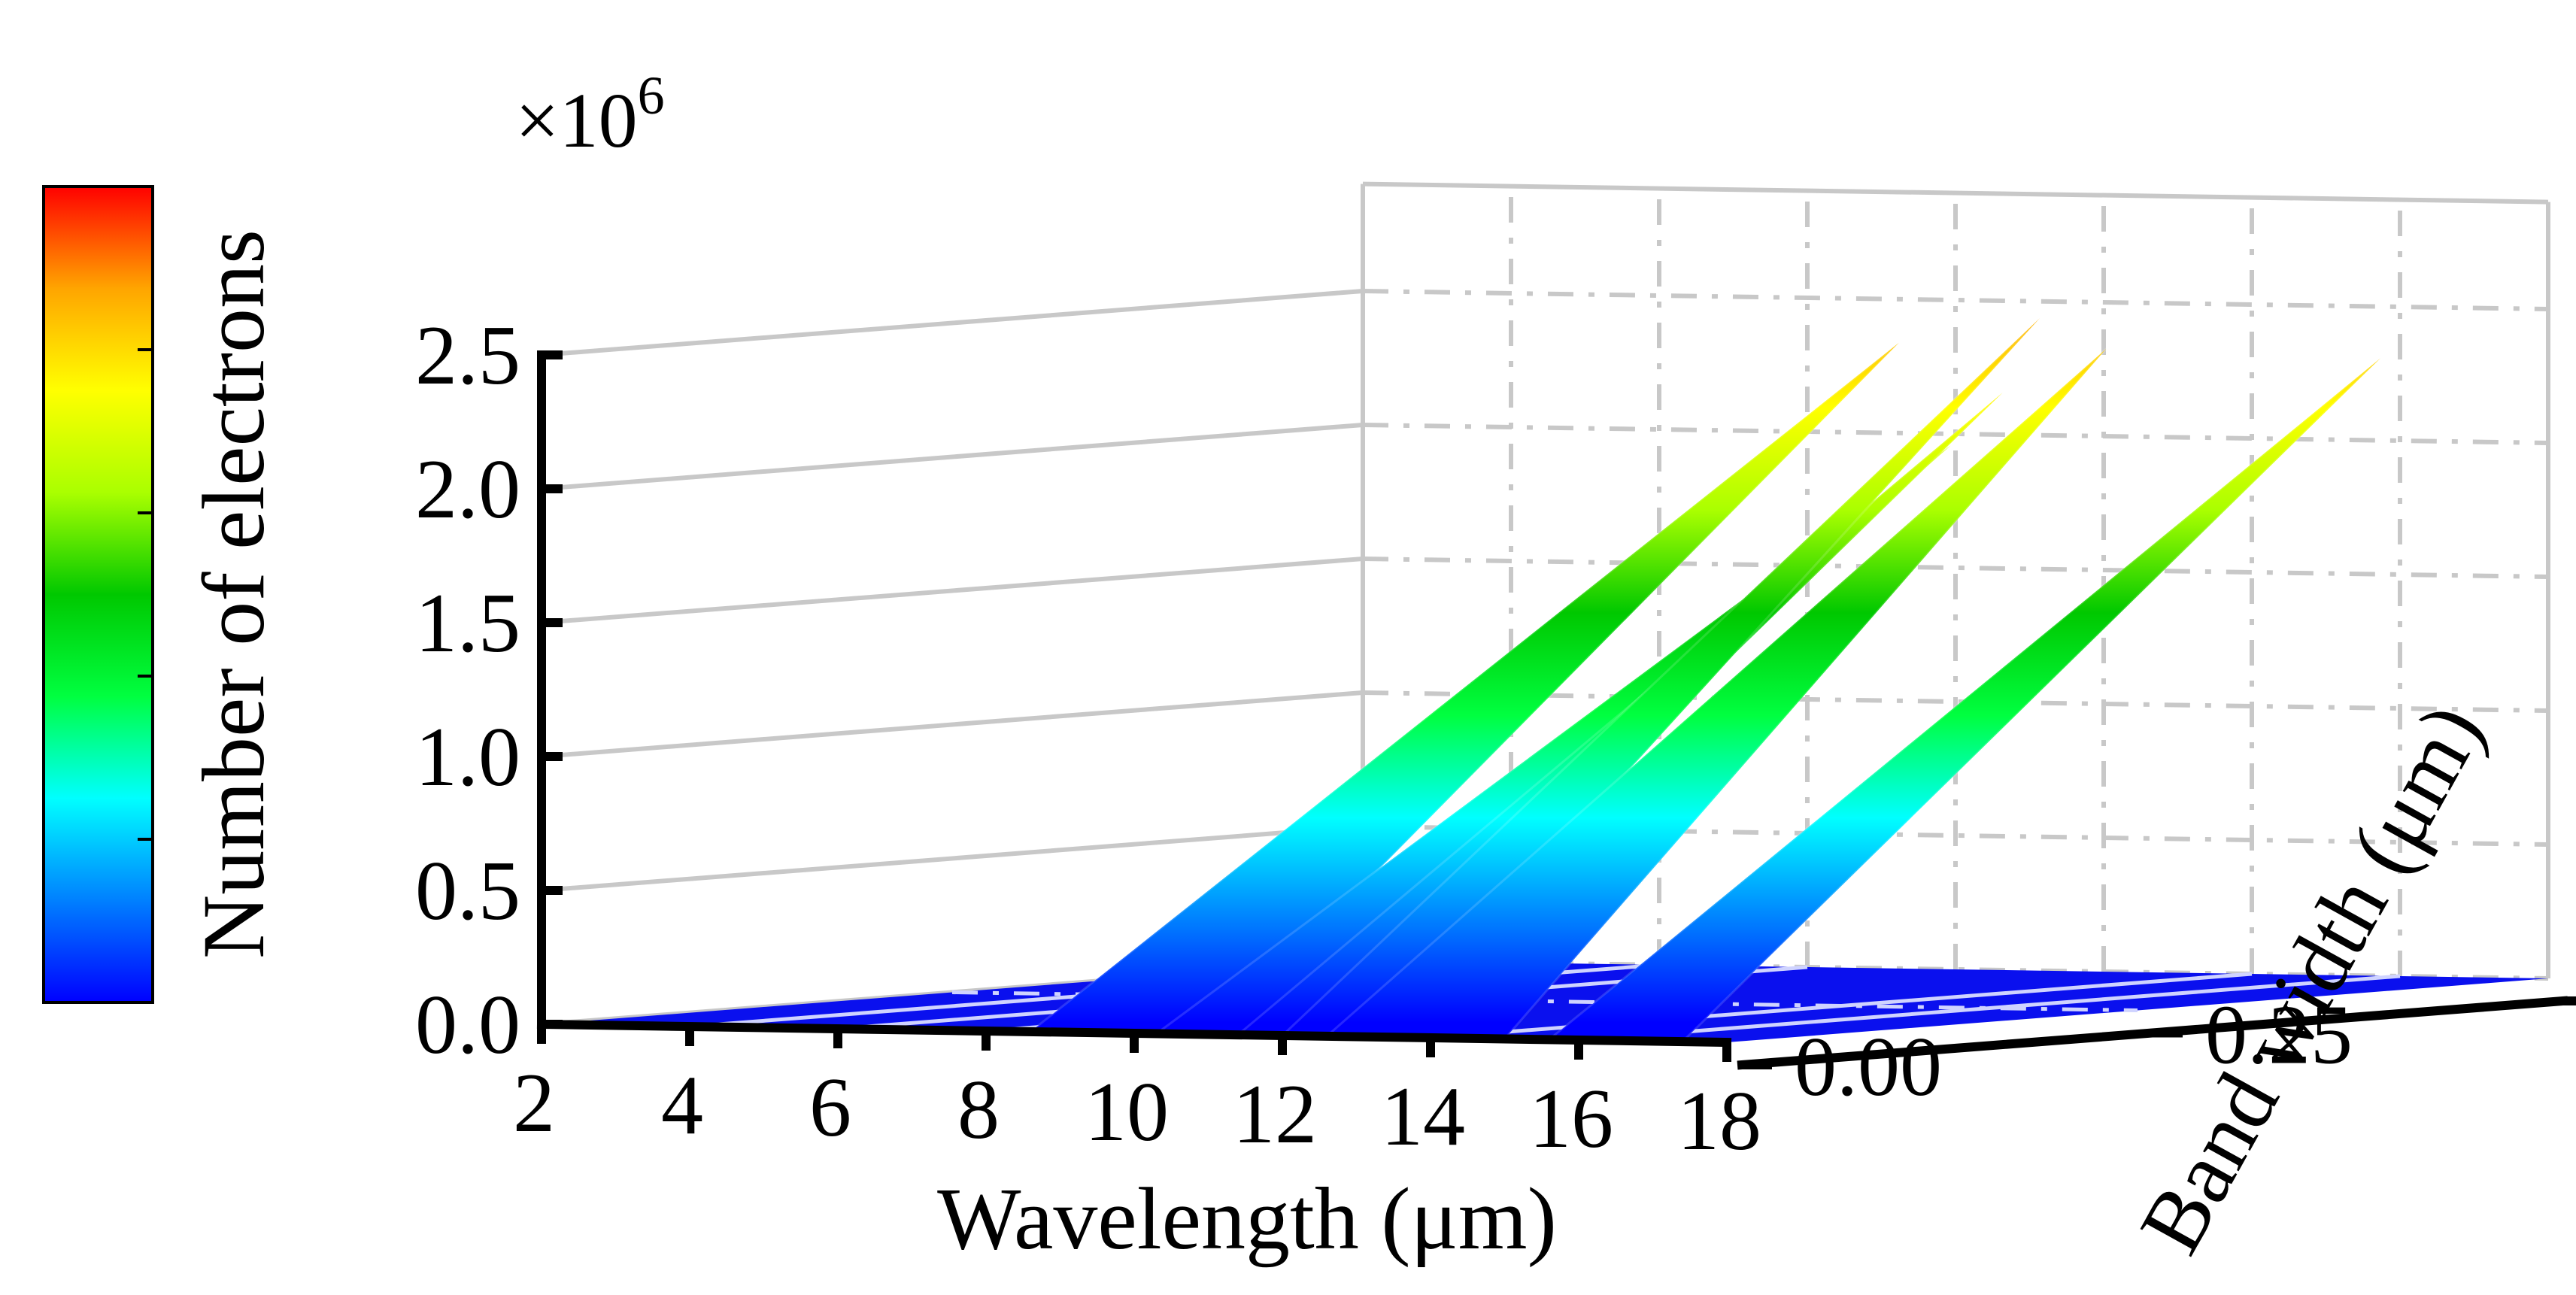 The width and height of the screenshot is (2576, 1295). I want to click on x-tick-label: 4, so click(682, 1105).